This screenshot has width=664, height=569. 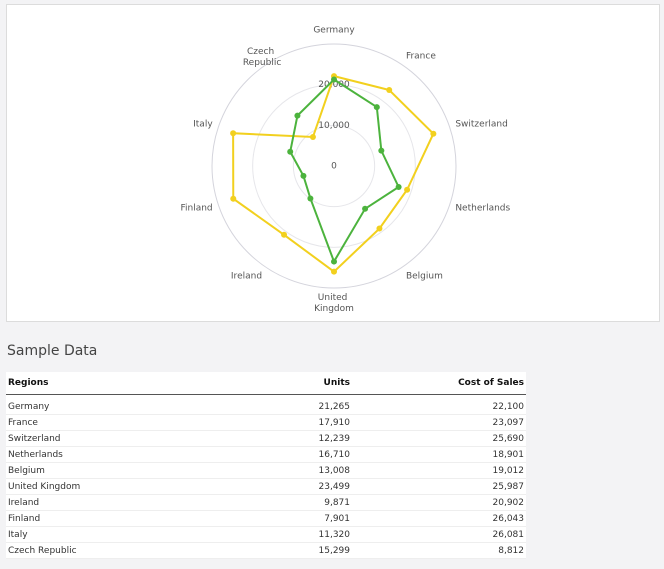 I want to click on r-tick-label: 0, so click(x=334, y=167).